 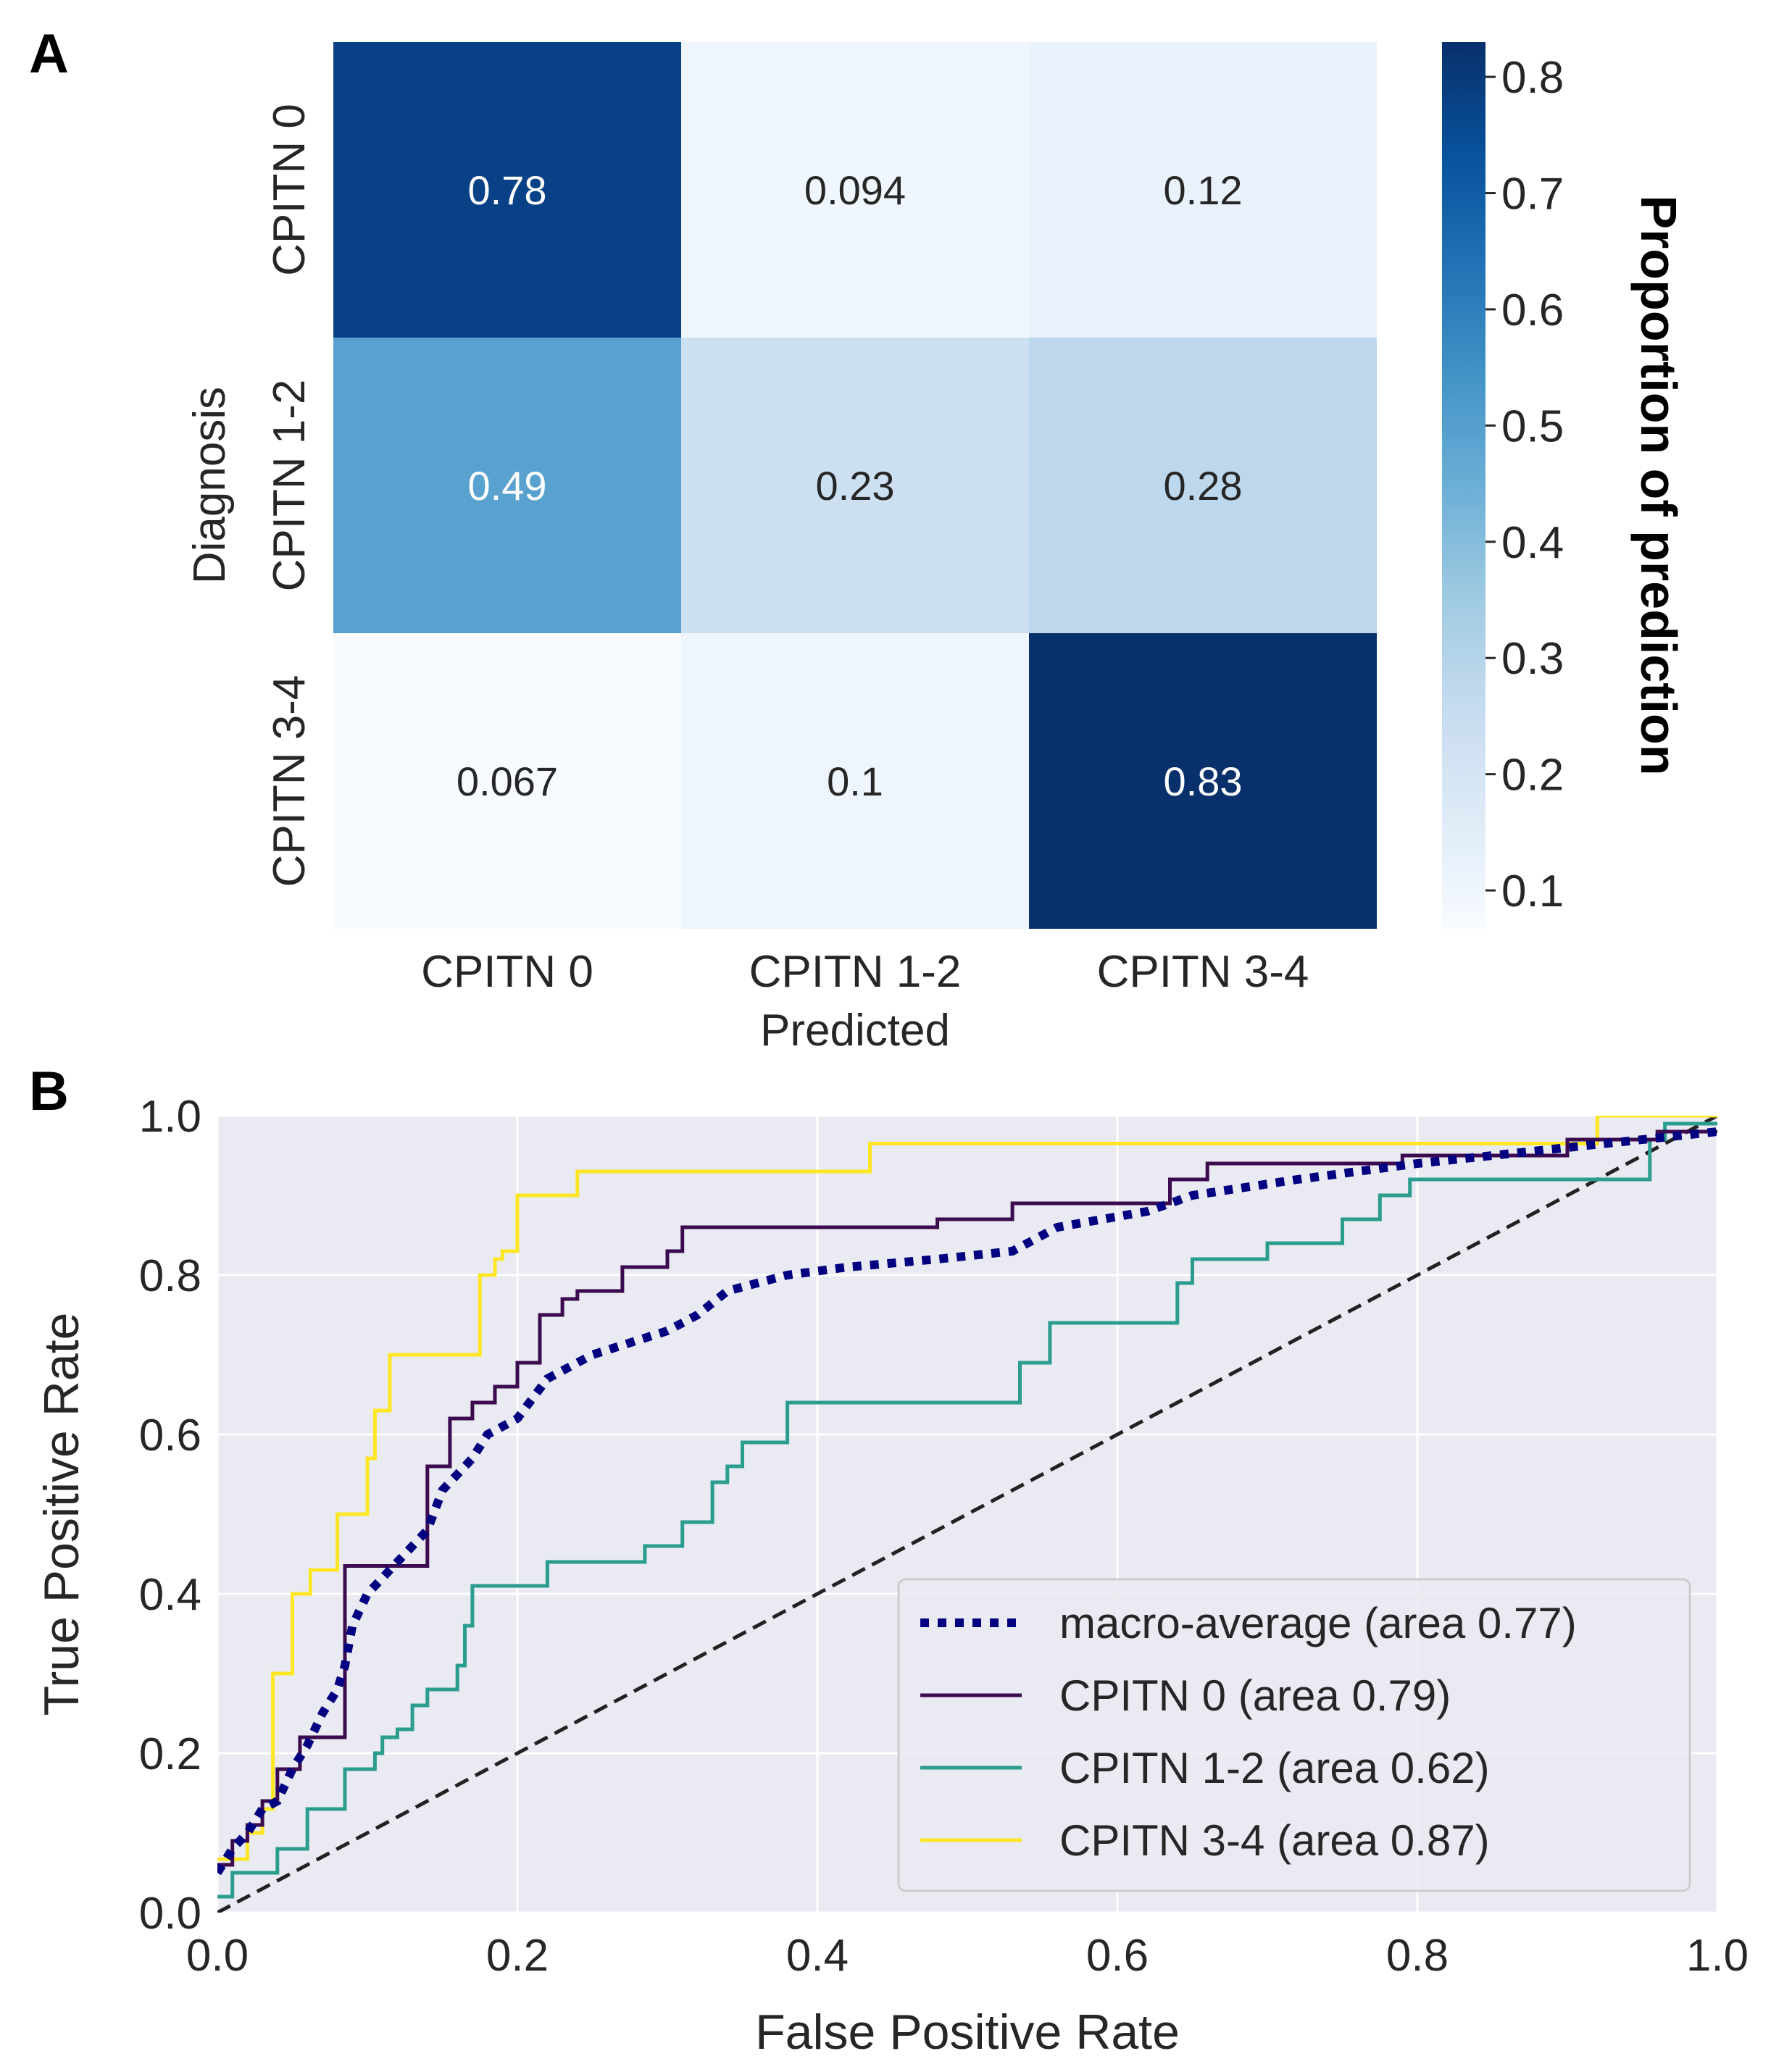 I want to click on x-axis-title: False Positive Rate, so click(x=967, y=2032).